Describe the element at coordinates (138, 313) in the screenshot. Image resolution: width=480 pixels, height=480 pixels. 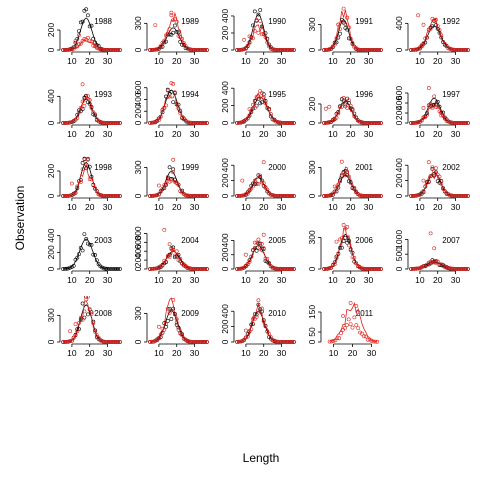
I see `y-tick-label: 300` at that location.